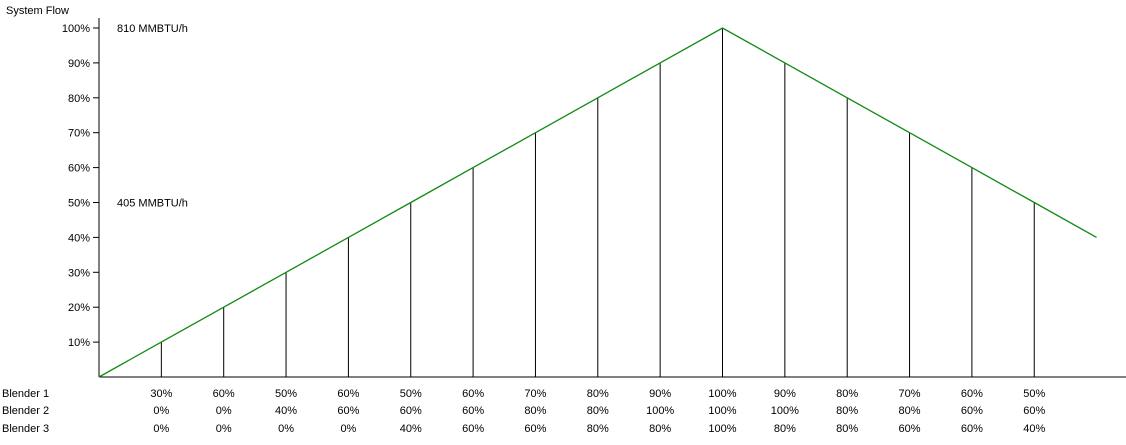 This screenshot has height=445, width=1126. Describe the element at coordinates (79, 273) in the screenshot. I see `y-tick-label: 30%` at that location.